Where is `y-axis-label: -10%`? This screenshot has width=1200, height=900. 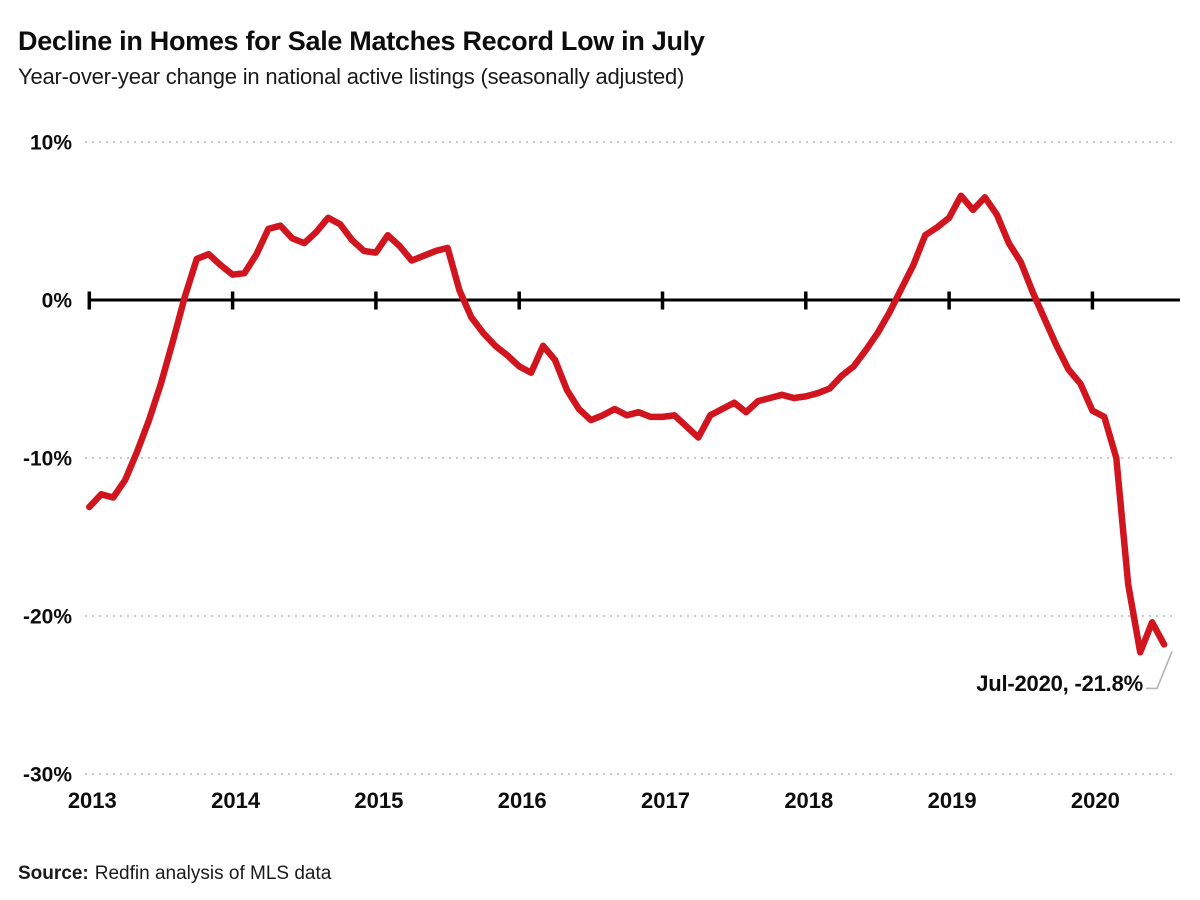
y-axis-label: -10% is located at coordinates (47, 459).